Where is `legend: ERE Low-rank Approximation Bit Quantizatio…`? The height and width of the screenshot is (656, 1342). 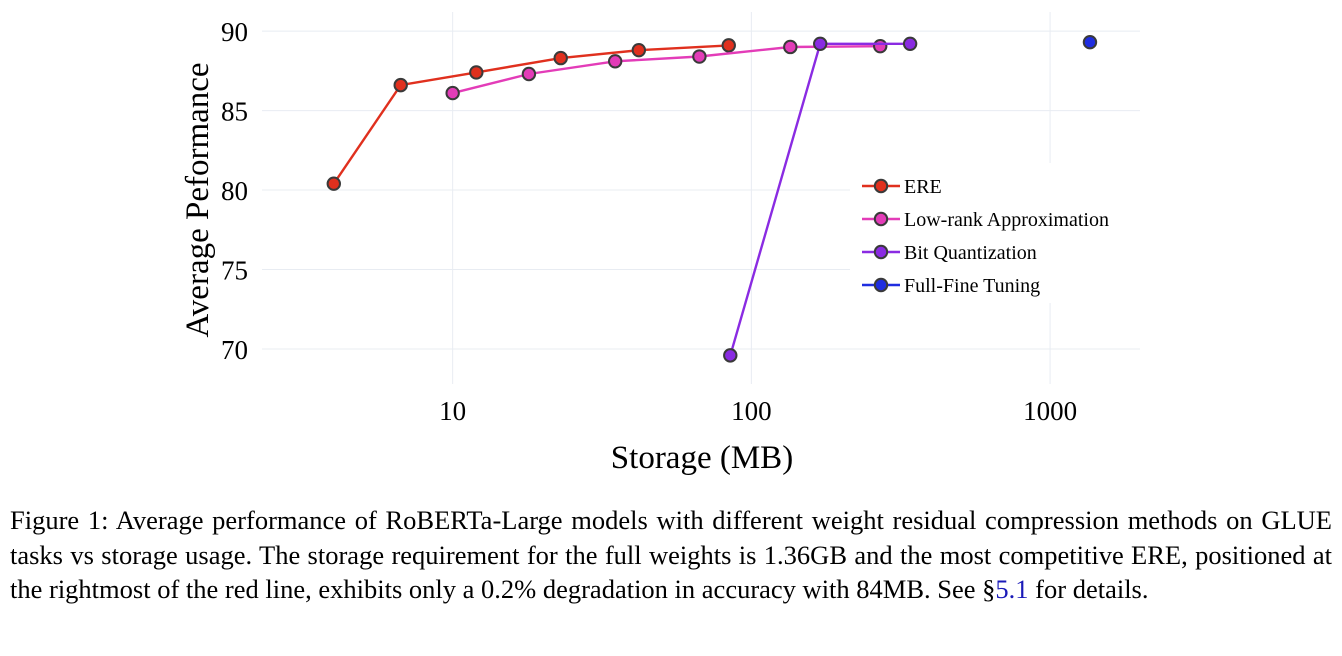
legend: ERE Low-rank Approximation Bit Quantizatio… is located at coordinates (995, 233).